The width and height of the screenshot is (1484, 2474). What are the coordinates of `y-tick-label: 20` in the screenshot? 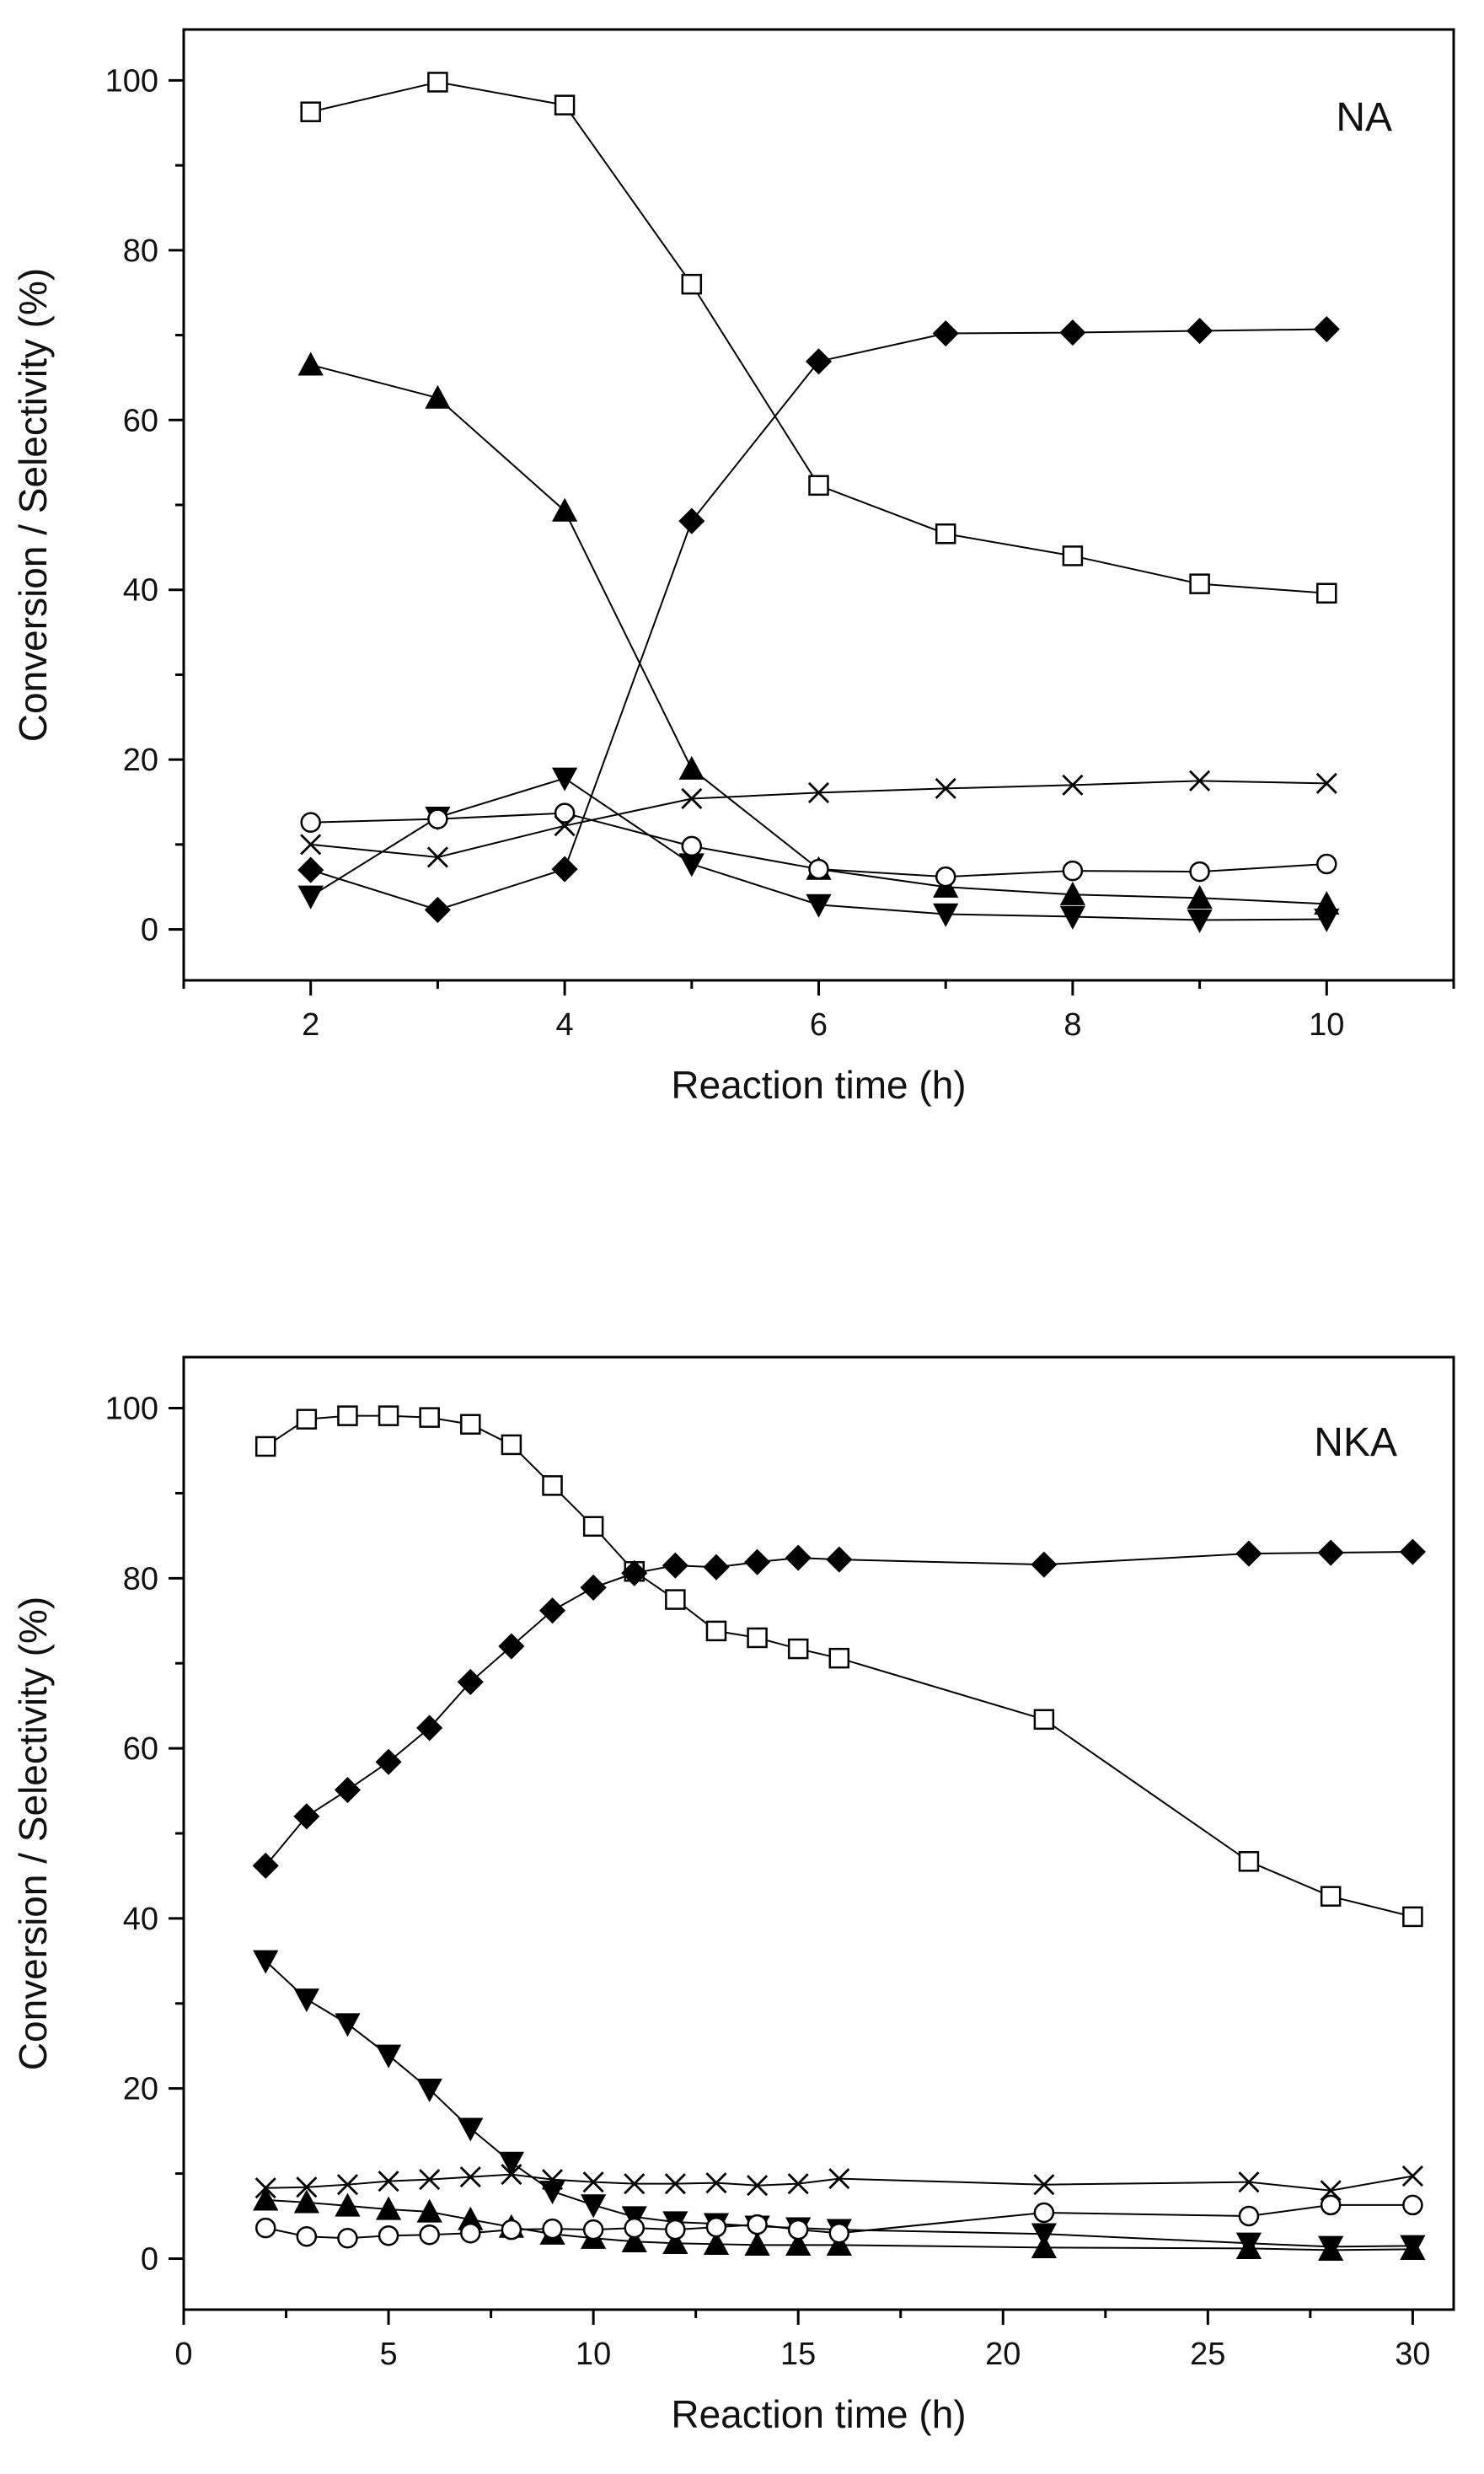 It's located at (140, 2090).